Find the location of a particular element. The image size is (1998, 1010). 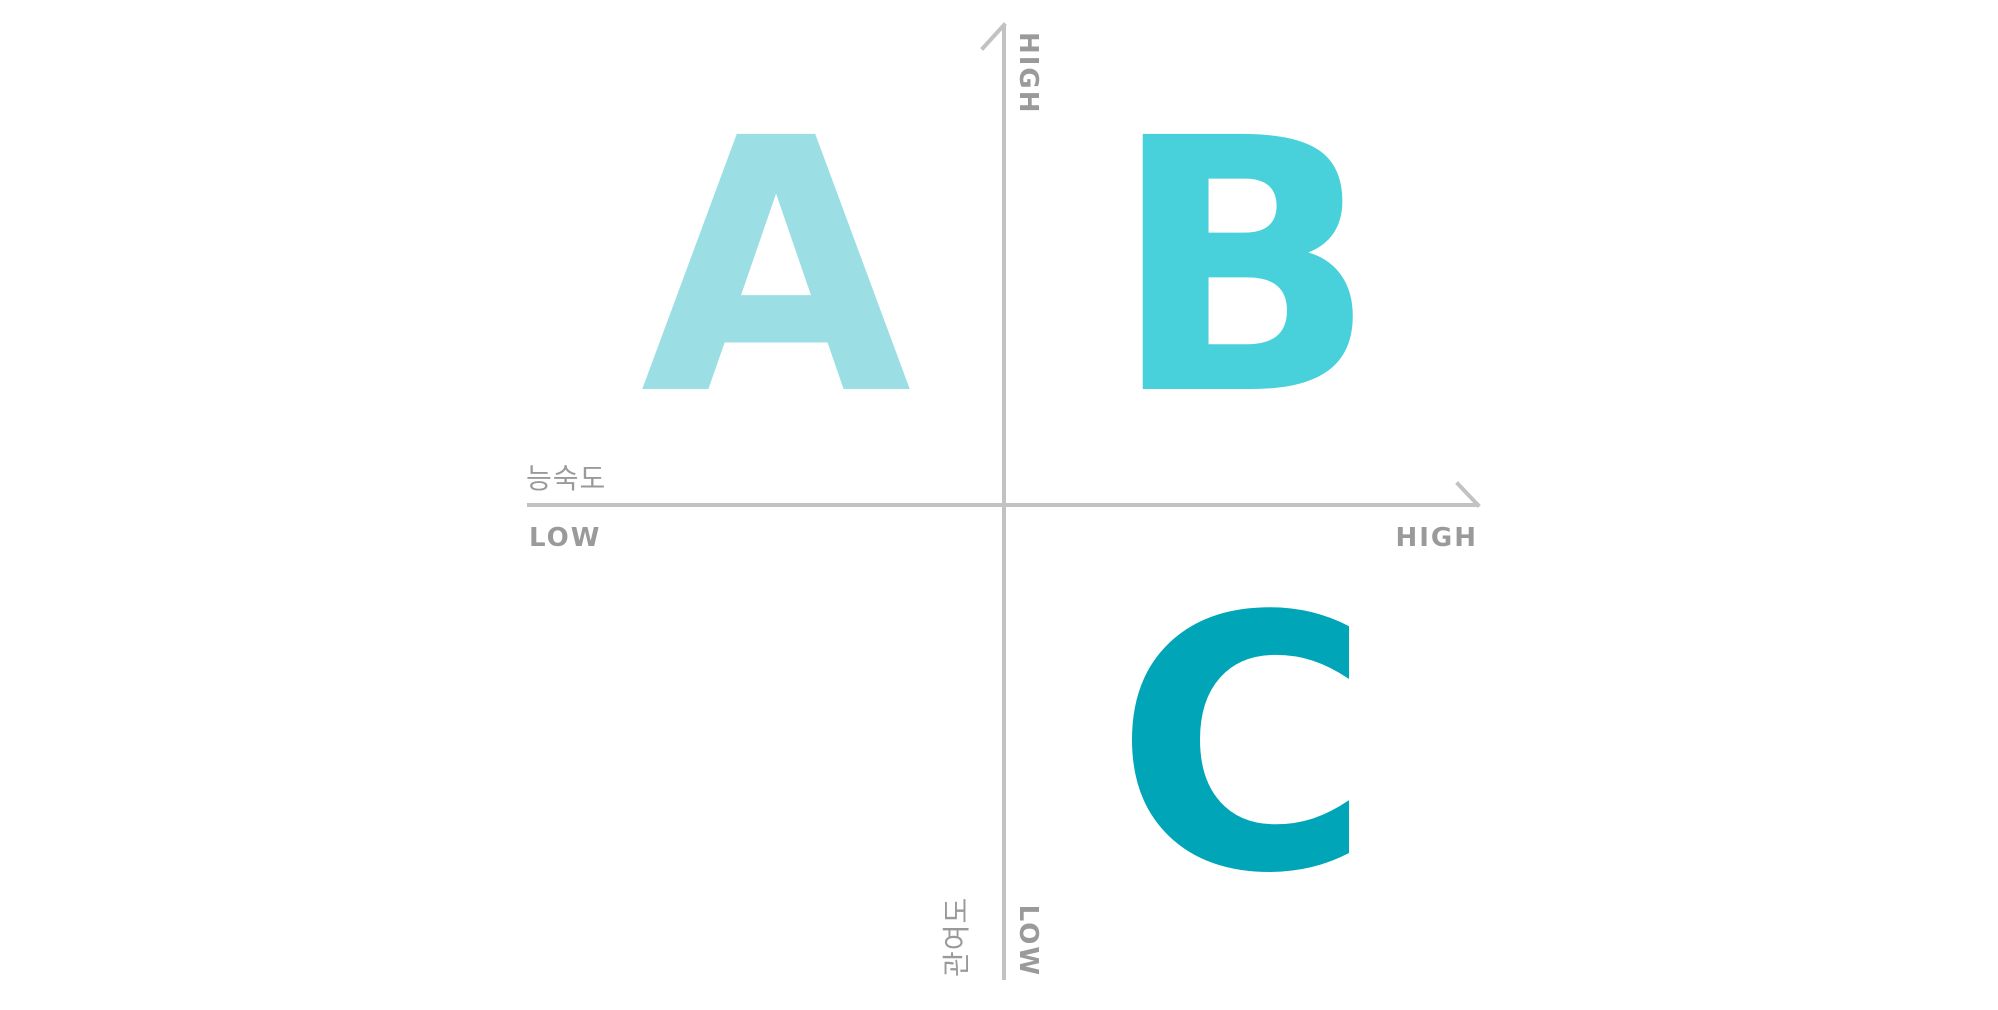

y-axis-low-label: LOW is located at coordinates (1028, 941).